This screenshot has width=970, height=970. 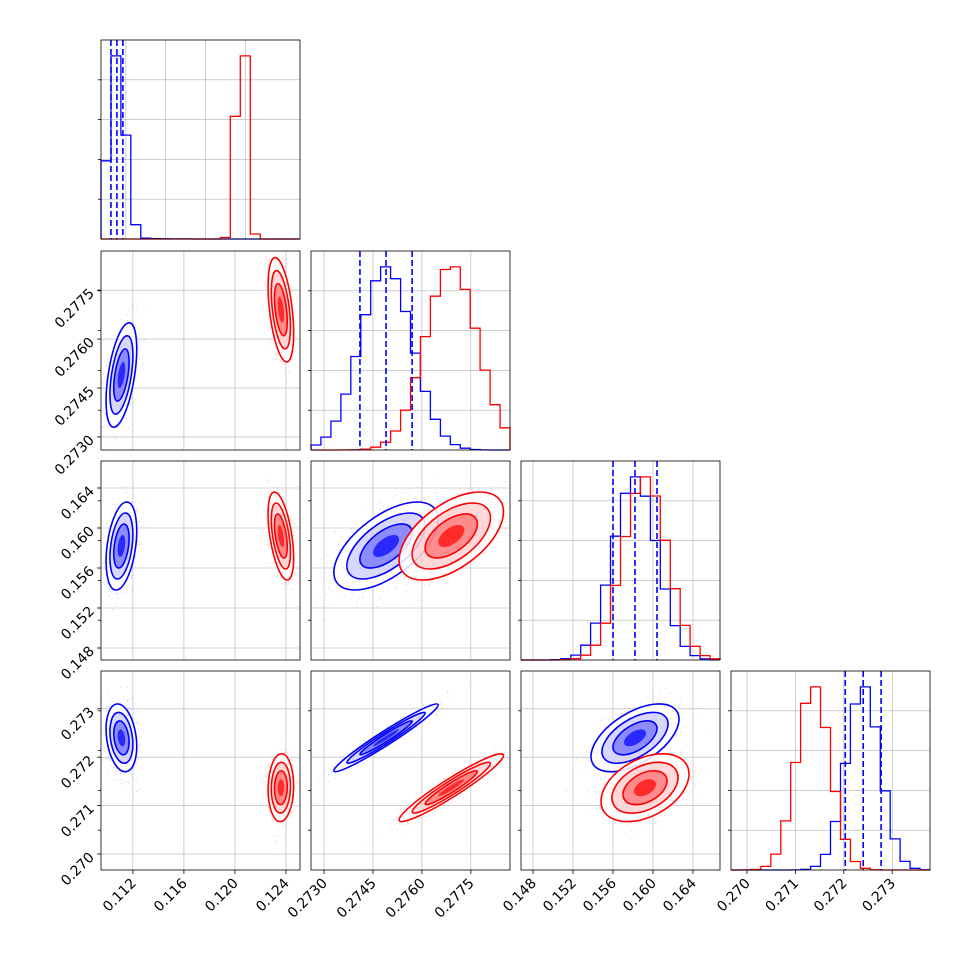 What do you see at coordinates (520, 896) in the screenshot?
I see `x-tick-label: 0.148` at bounding box center [520, 896].